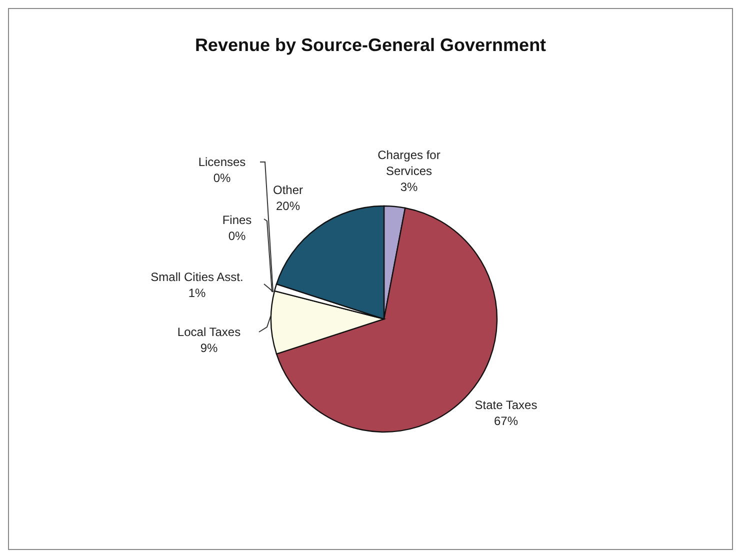 The width and height of the screenshot is (739, 556). Describe the element at coordinates (288, 190) in the screenshot. I see `slice-label: Other` at that location.